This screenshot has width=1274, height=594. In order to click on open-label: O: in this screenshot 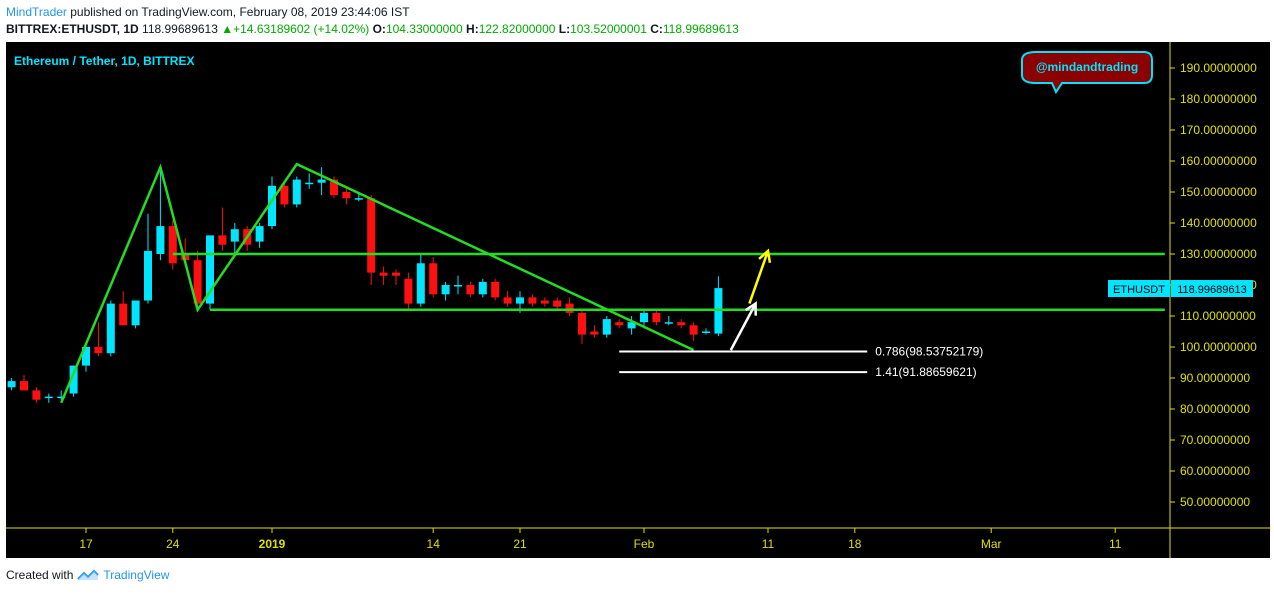, I will do `click(379, 29)`.